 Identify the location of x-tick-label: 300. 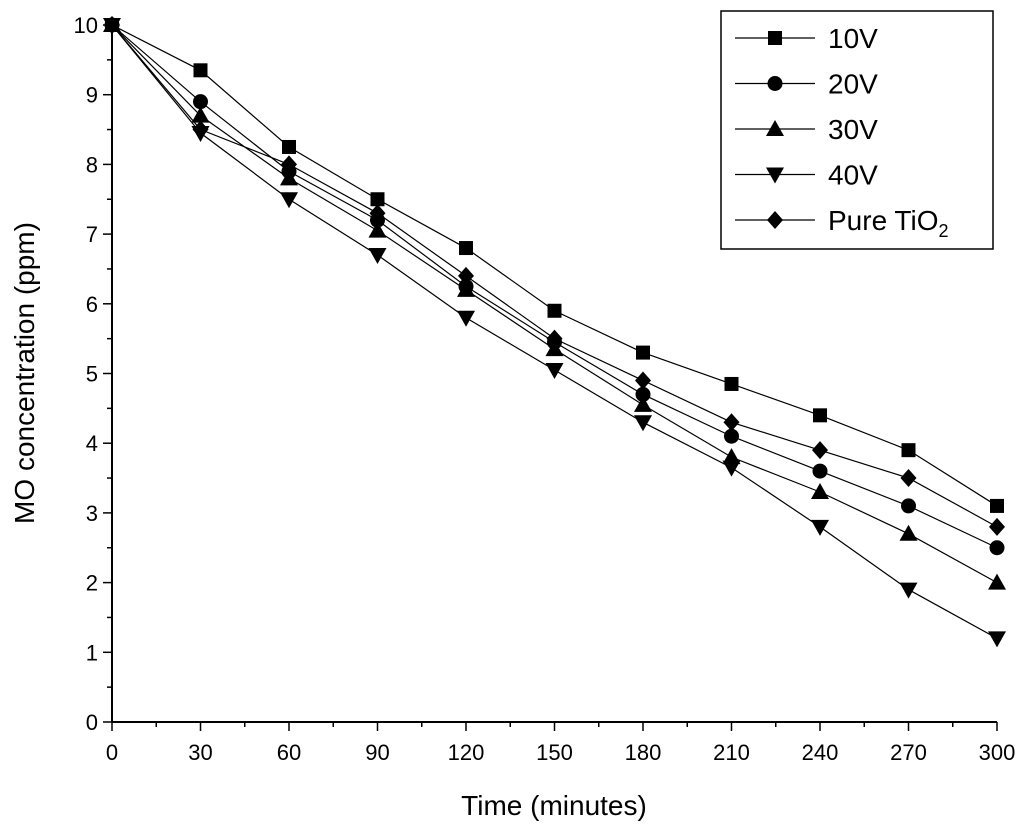
(997, 752).